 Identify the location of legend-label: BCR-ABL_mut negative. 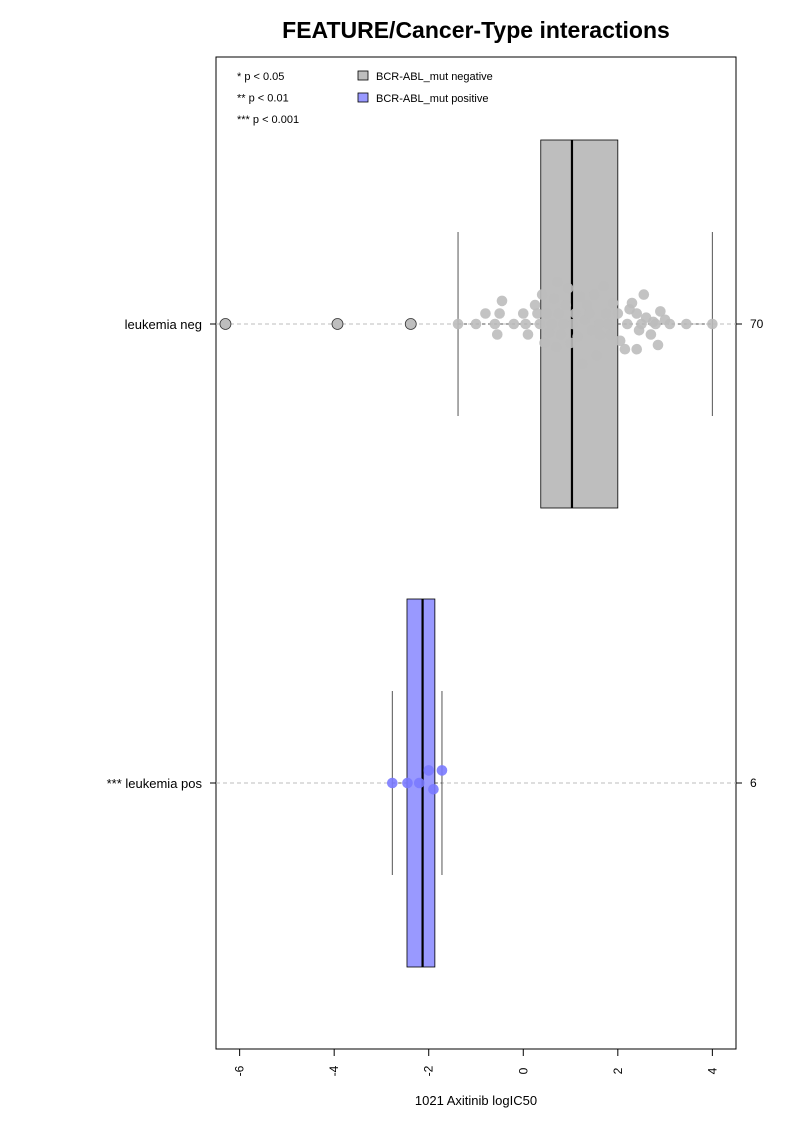
(434, 77).